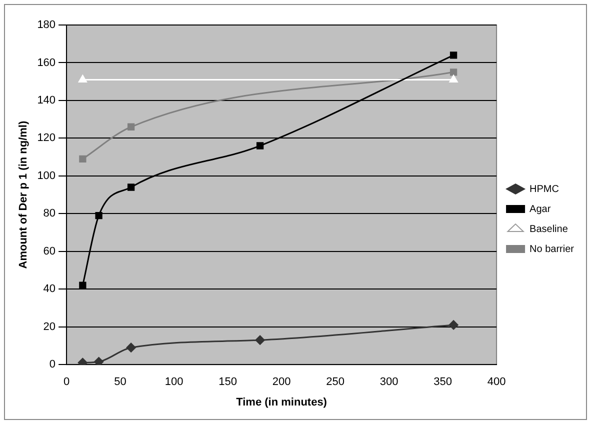  What do you see at coordinates (49, 251) in the screenshot?
I see `y-tick-label: 60` at bounding box center [49, 251].